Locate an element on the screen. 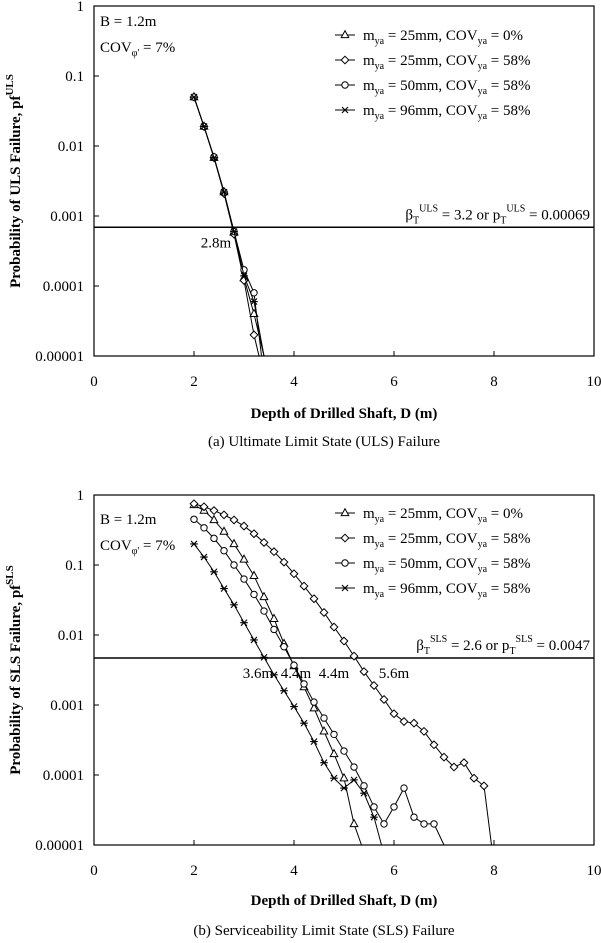 The image size is (601, 943). x-tick-label: 10 is located at coordinates (594, 382).